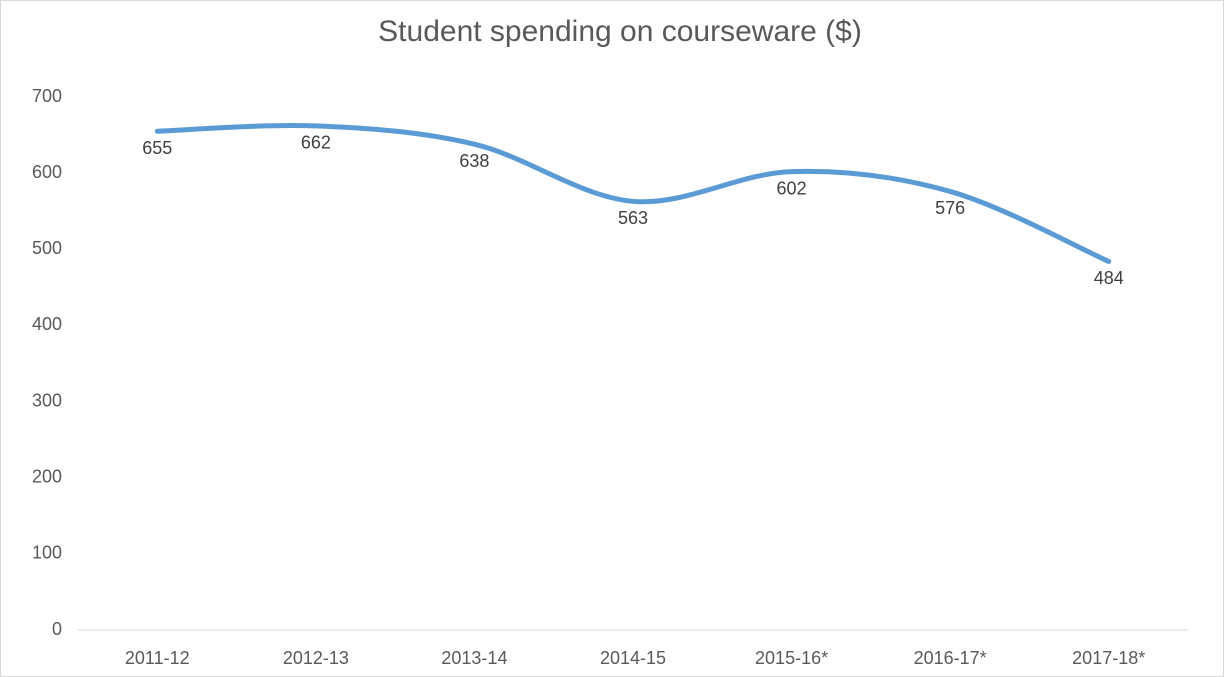 This screenshot has width=1224, height=677. What do you see at coordinates (633, 658) in the screenshot?
I see `x-tick-label: 2014-15` at bounding box center [633, 658].